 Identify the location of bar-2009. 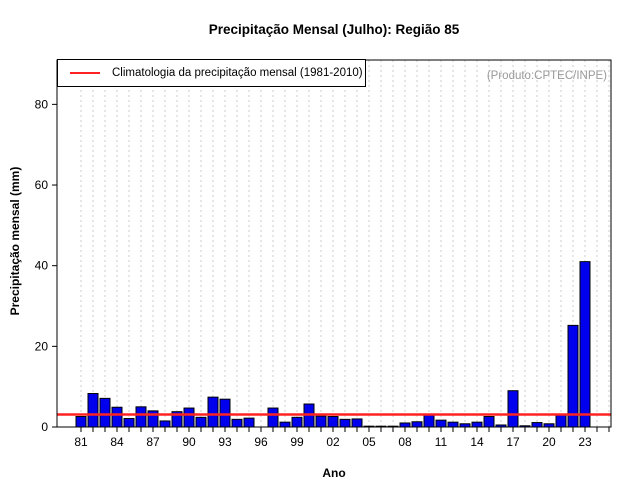
(417, 424).